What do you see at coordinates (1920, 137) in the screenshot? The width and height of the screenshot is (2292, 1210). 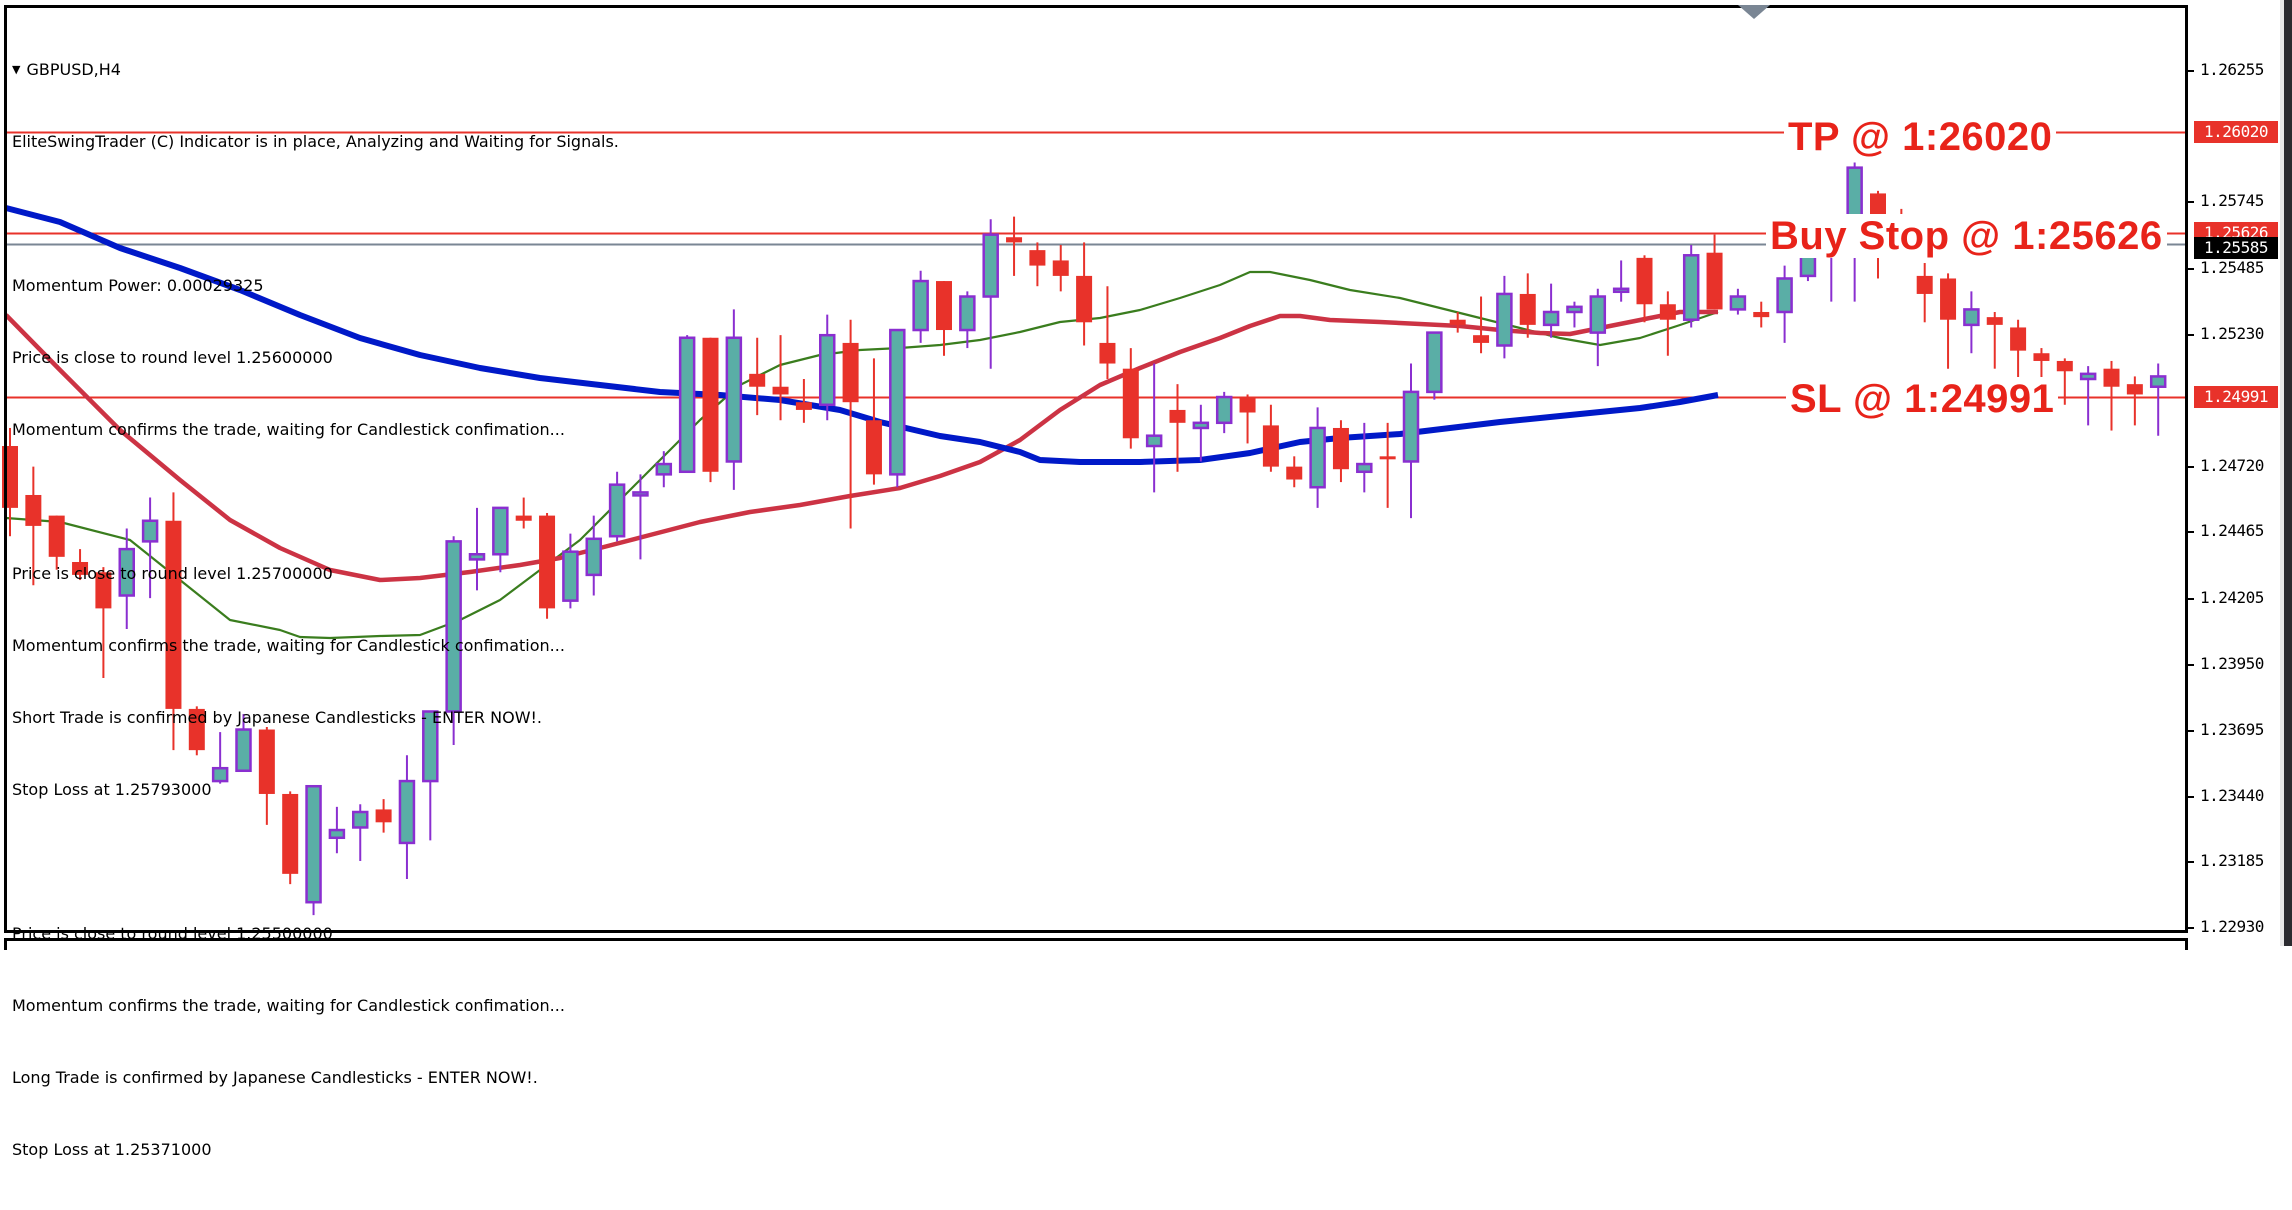 I see `take-profit-annotation: TP @ 1:26020` at bounding box center [1920, 137].